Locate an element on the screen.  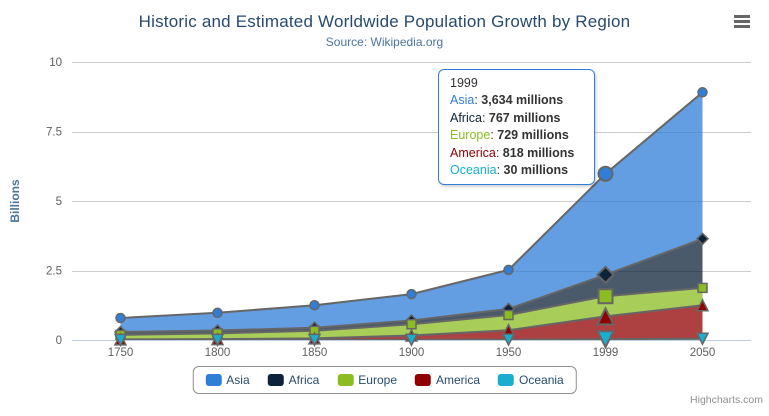
marker-europe-2050 is located at coordinates (702, 288).